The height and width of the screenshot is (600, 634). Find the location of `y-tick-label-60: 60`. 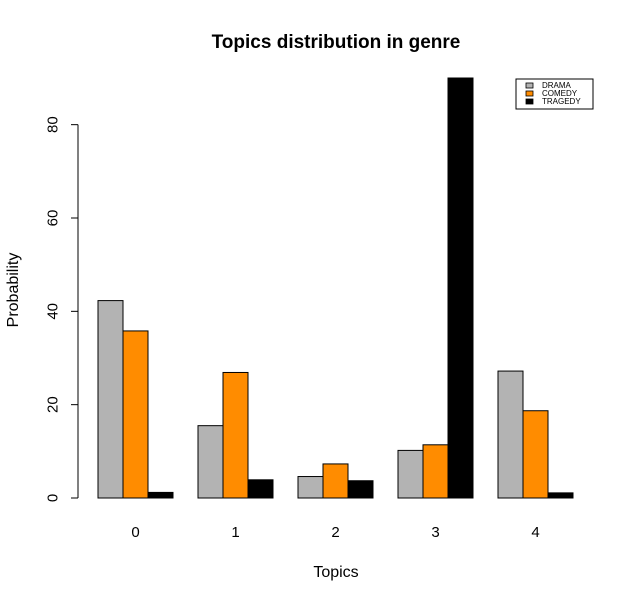

y-tick-label-60: 60 is located at coordinates (53, 218).